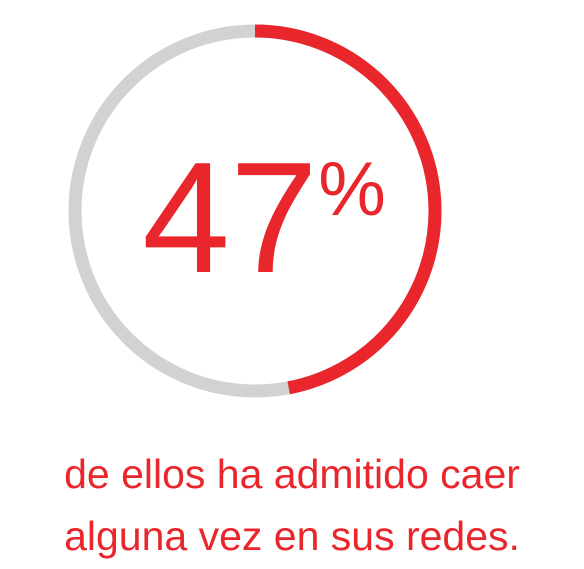  Describe the element at coordinates (292, 536) in the screenshot. I see `caption-line: alguna vez en sus redes.` at that location.